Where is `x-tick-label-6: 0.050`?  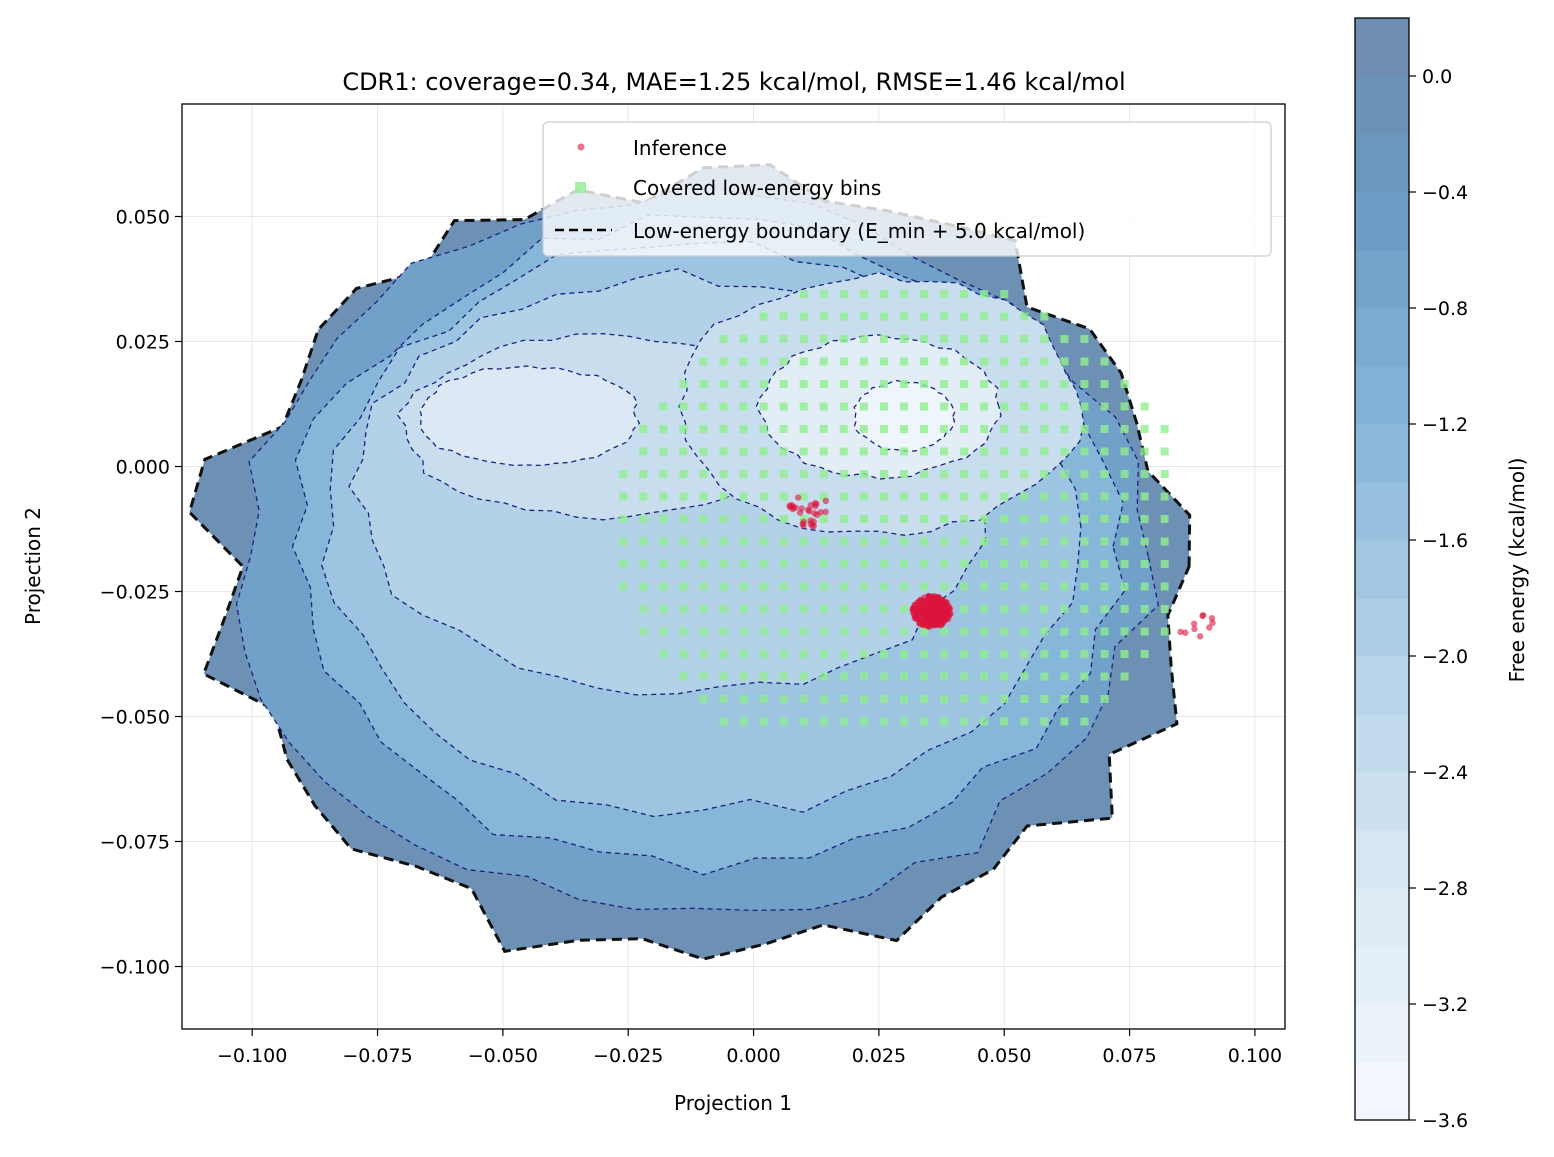
x-tick-label-6: 0.050 is located at coordinates (1004, 1056).